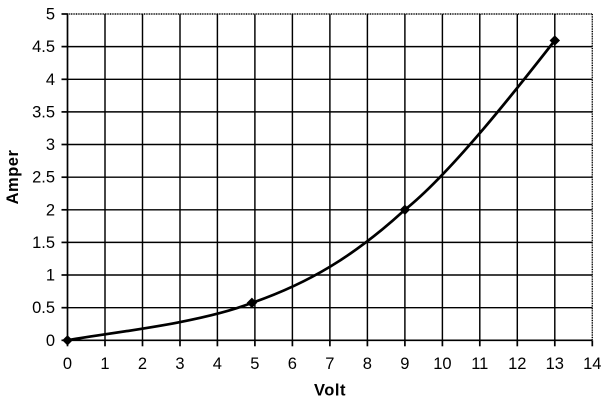  I want to click on svg-text: 12, so click(517, 364).